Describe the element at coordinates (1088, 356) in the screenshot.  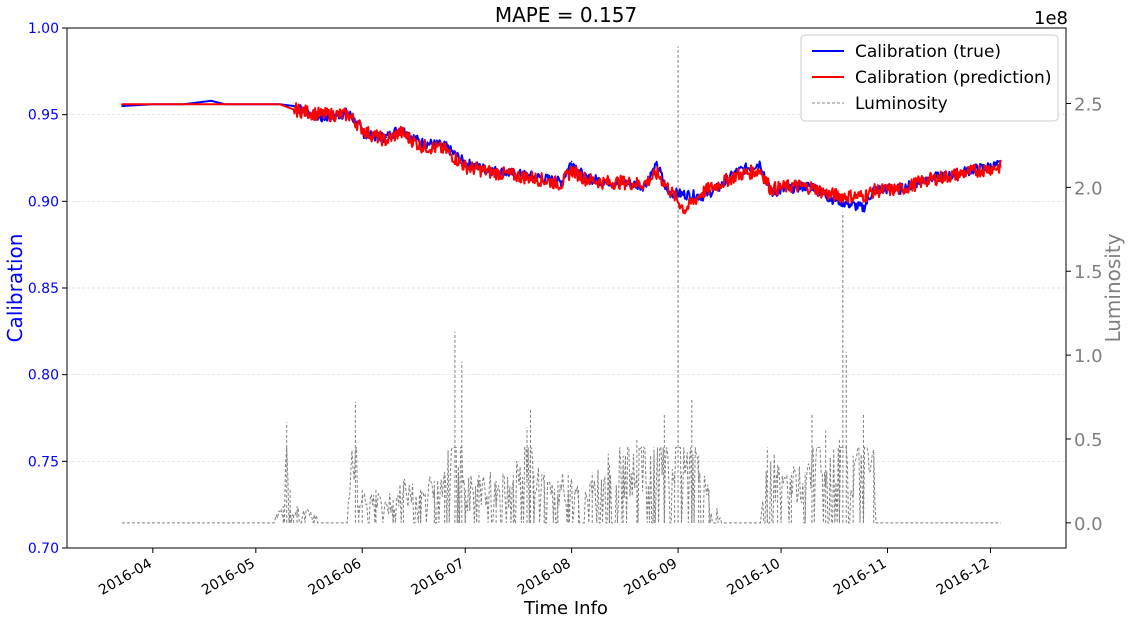
I see `right-tick-label: 1.0` at that location.